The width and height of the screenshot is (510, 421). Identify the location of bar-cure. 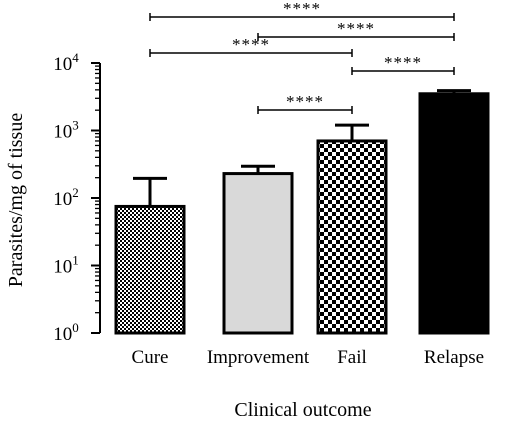
(150, 269).